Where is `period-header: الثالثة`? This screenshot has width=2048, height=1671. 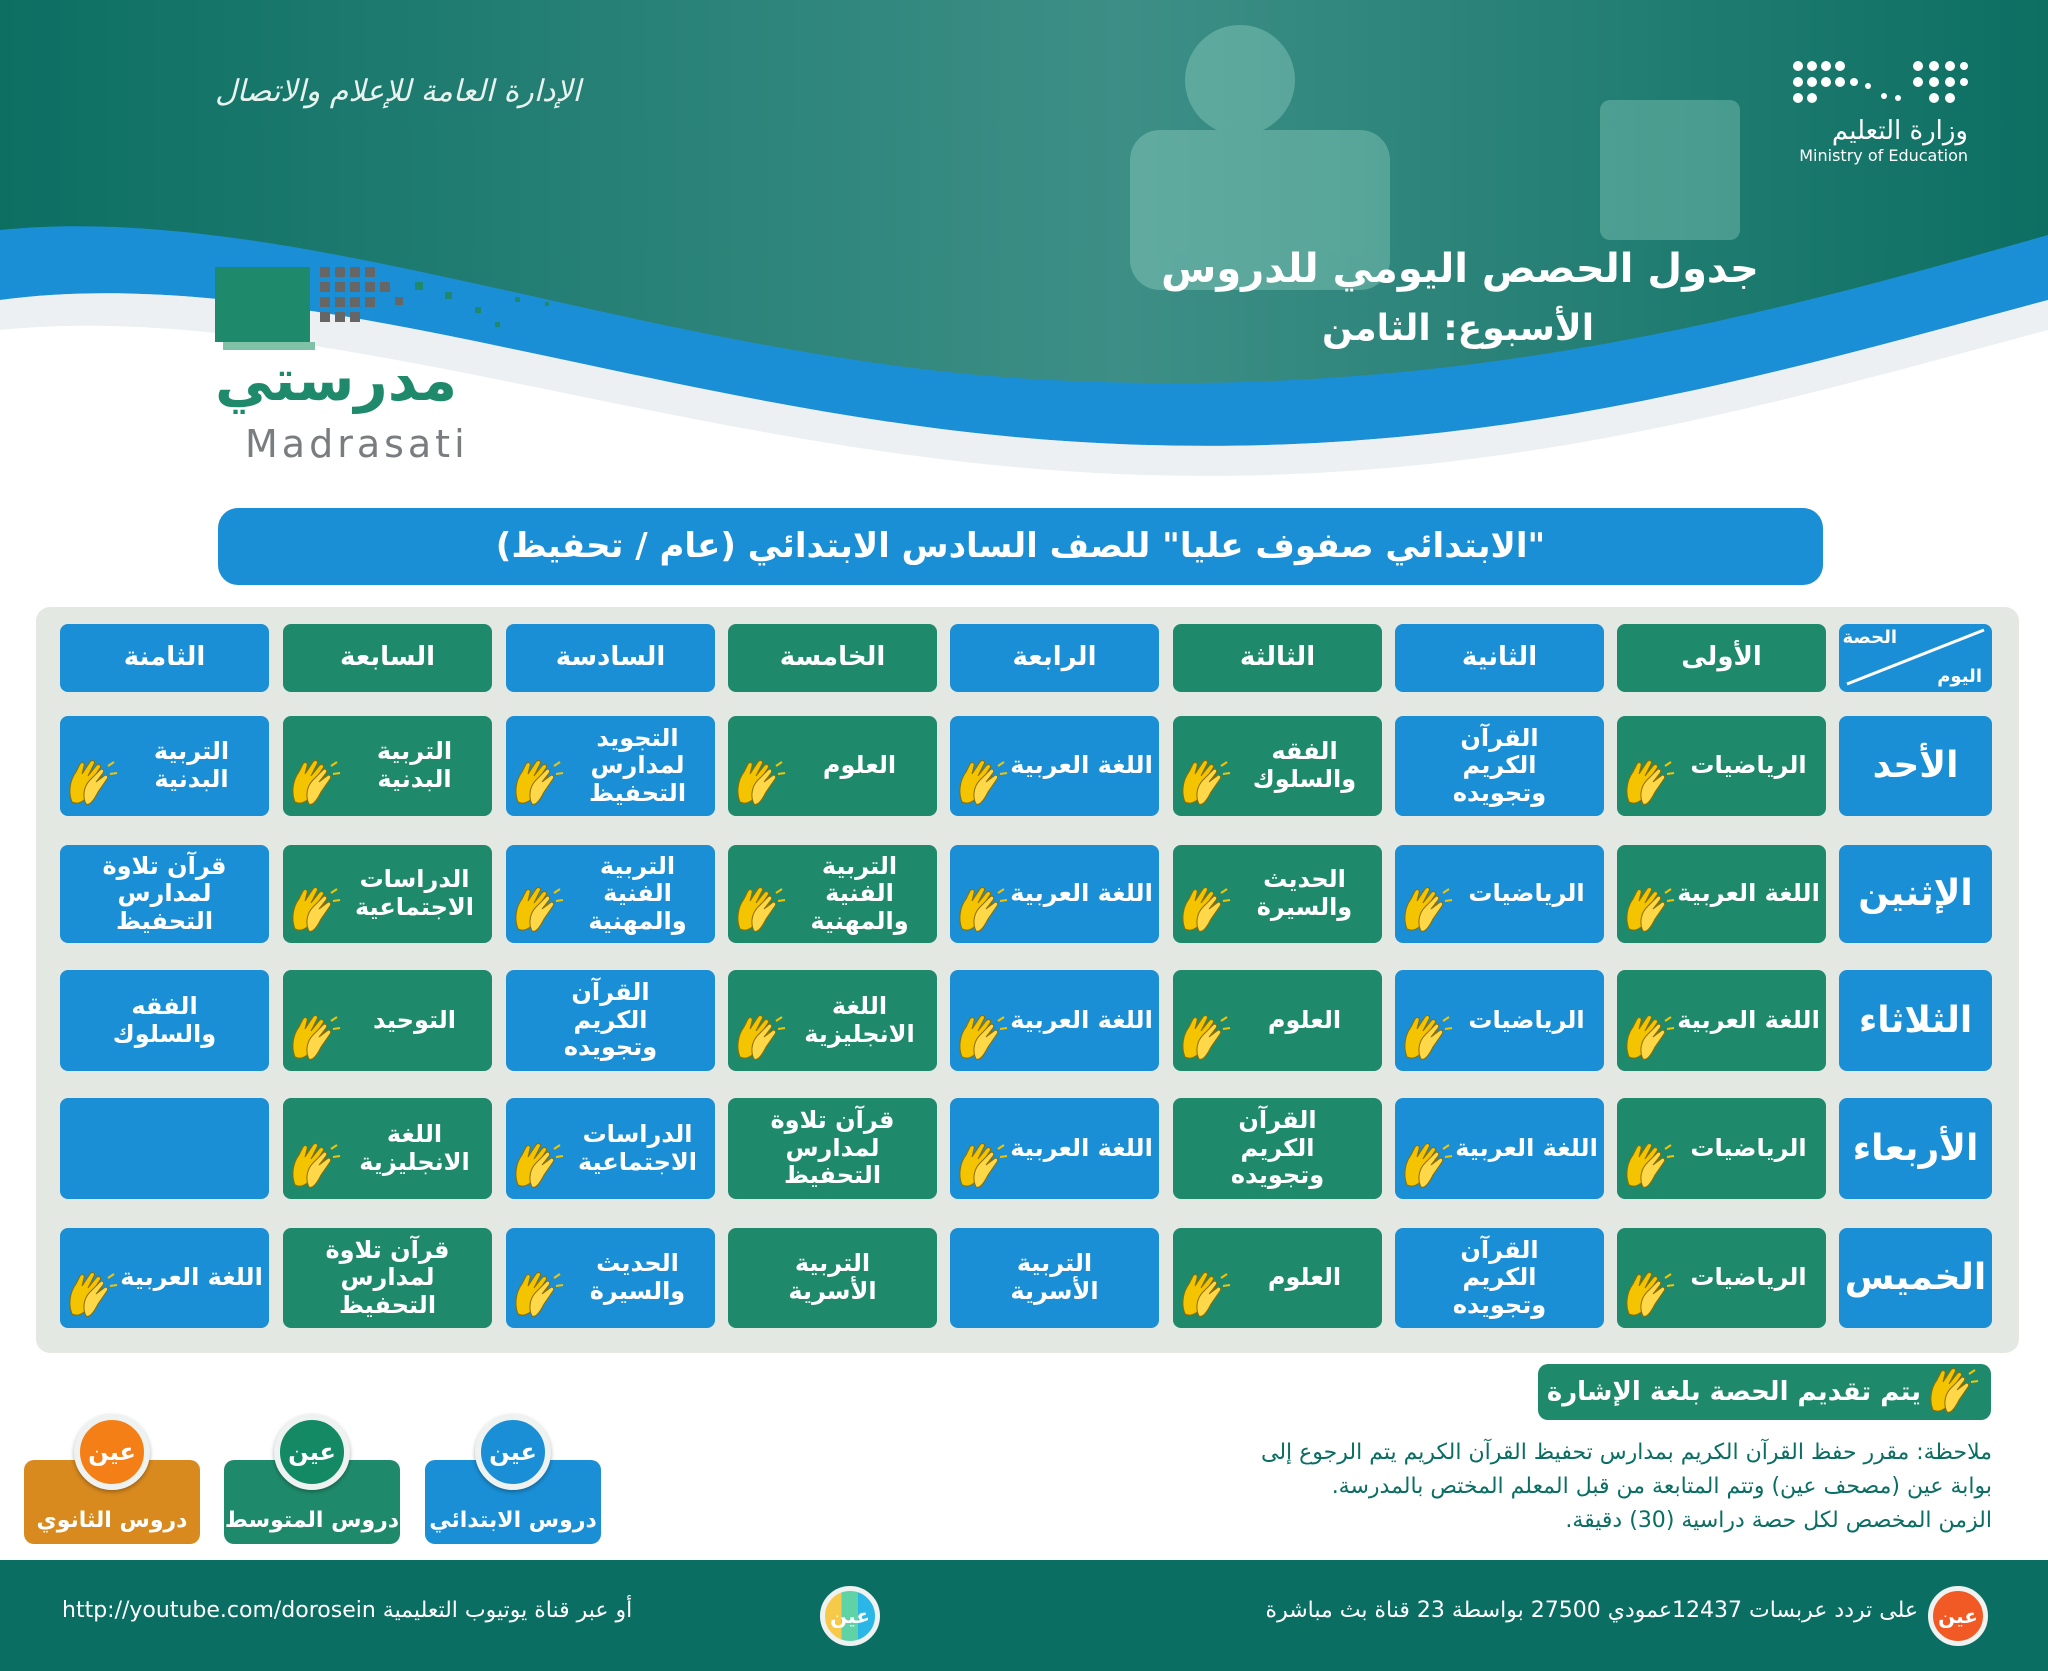
period-header: الثالثة is located at coordinates (1277, 658).